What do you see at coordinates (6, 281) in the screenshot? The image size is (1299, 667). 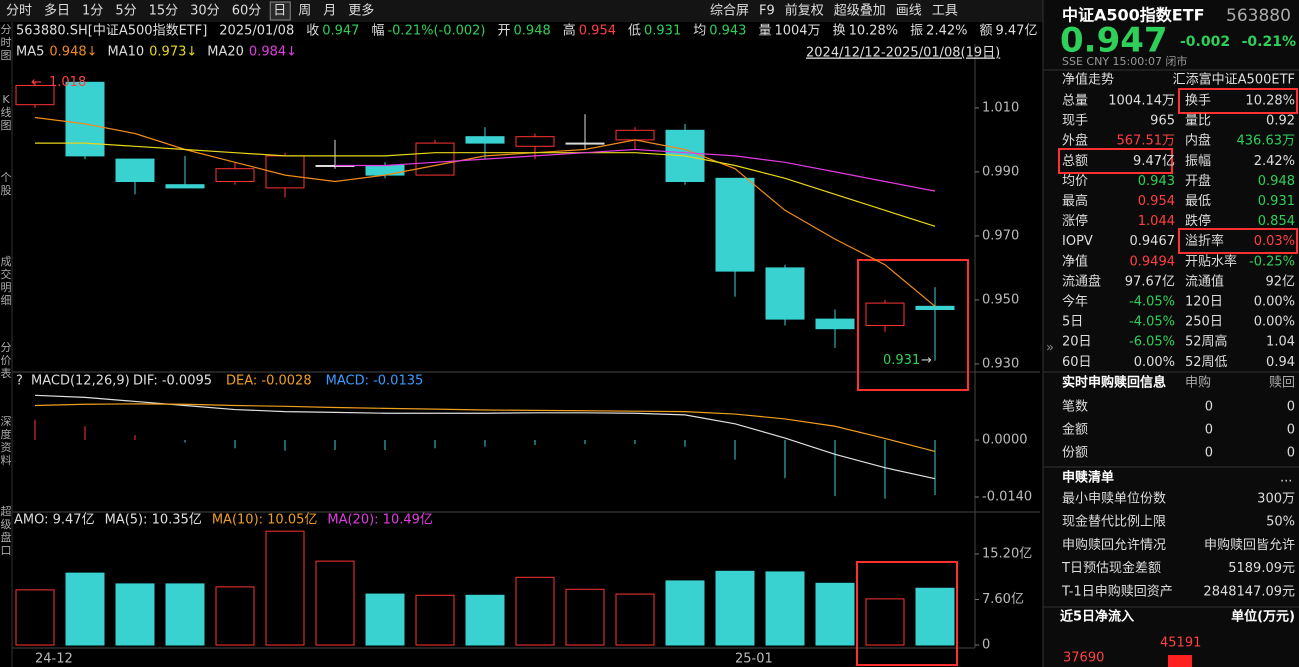 I see `side-tab: 成交明细` at bounding box center [6, 281].